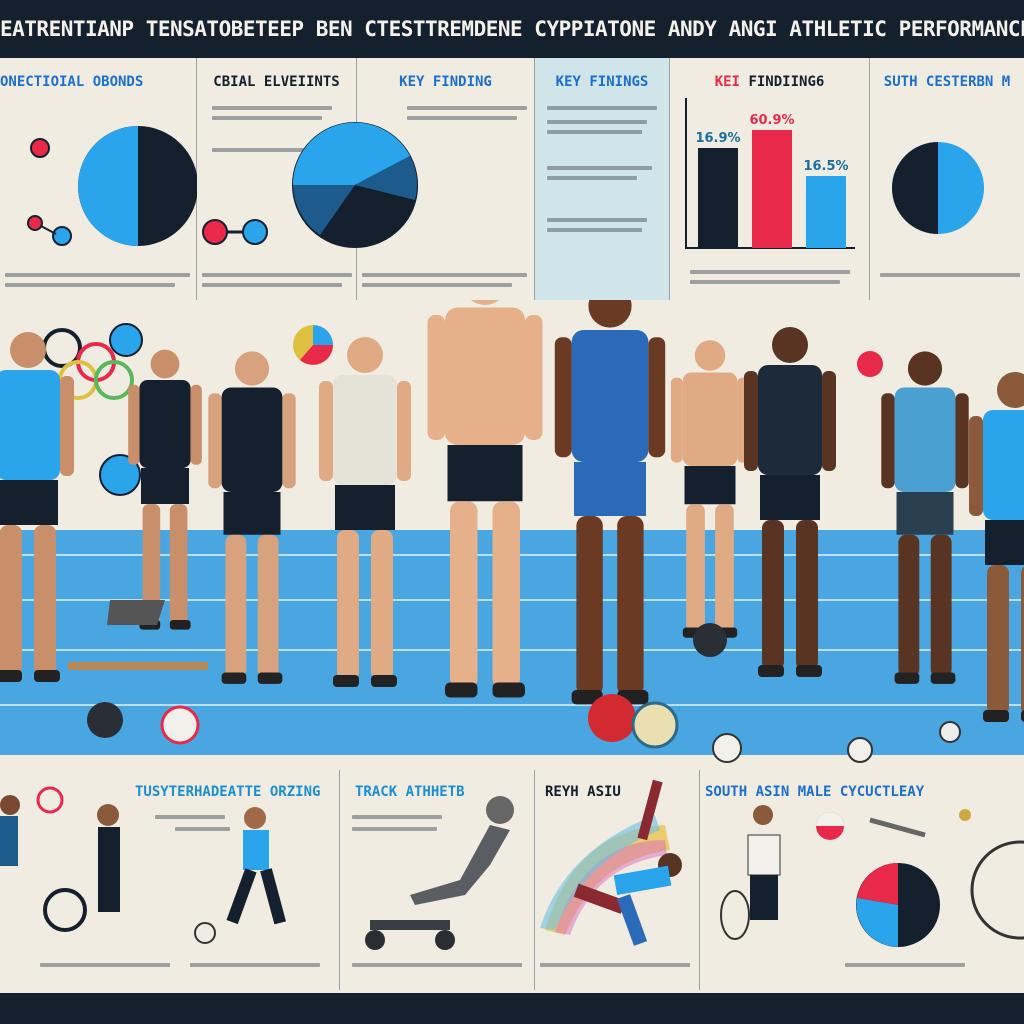  What do you see at coordinates (583, 792) in the screenshot?
I see `panel-heading: REYH ASIU` at bounding box center [583, 792].